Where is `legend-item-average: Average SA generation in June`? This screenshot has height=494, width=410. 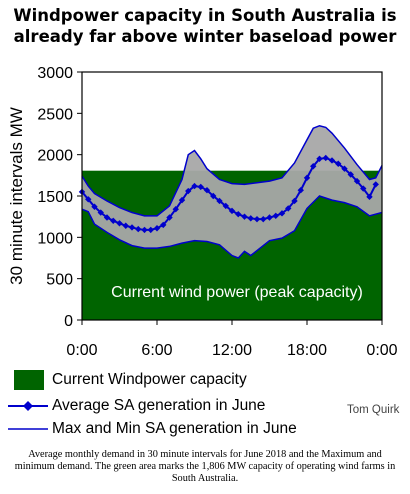 legend-item-average: Average SA generation in June is located at coordinates (132, 406).